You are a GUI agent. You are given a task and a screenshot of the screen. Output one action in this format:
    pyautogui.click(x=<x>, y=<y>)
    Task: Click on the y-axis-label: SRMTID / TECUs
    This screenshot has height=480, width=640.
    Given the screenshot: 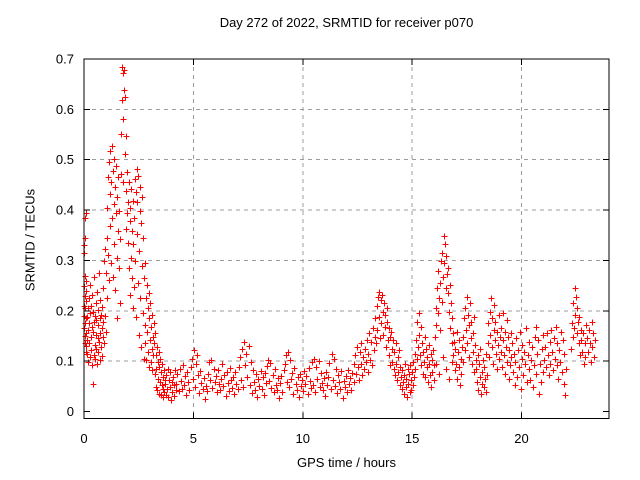 What is the action you would take?
    pyautogui.click(x=30, y=240)
    